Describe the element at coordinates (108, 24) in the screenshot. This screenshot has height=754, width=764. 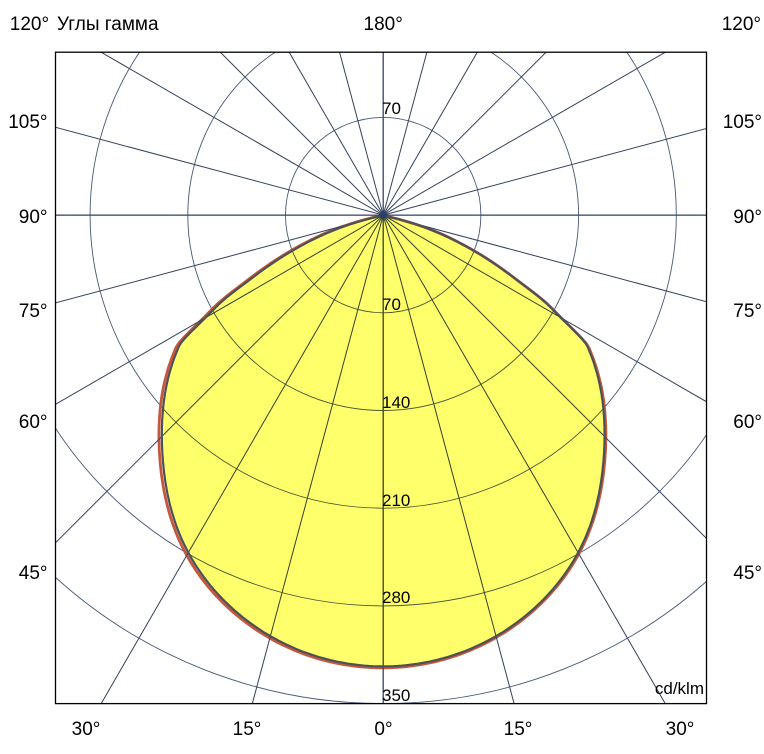
I see `svg-text: Углы гамма` at that location.